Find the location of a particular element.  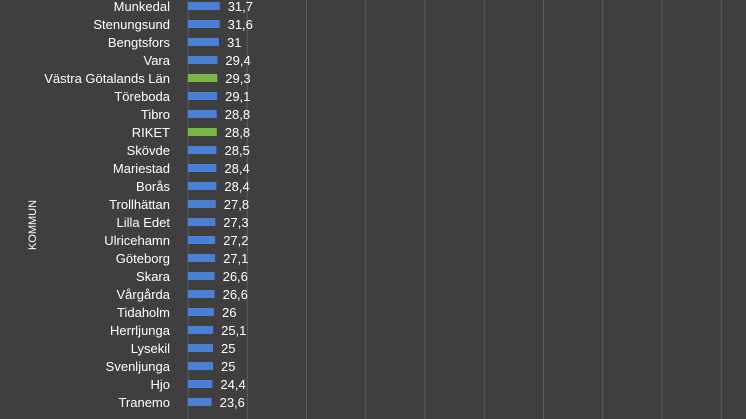

category-label: Borås is located at coordinates (153, 186).